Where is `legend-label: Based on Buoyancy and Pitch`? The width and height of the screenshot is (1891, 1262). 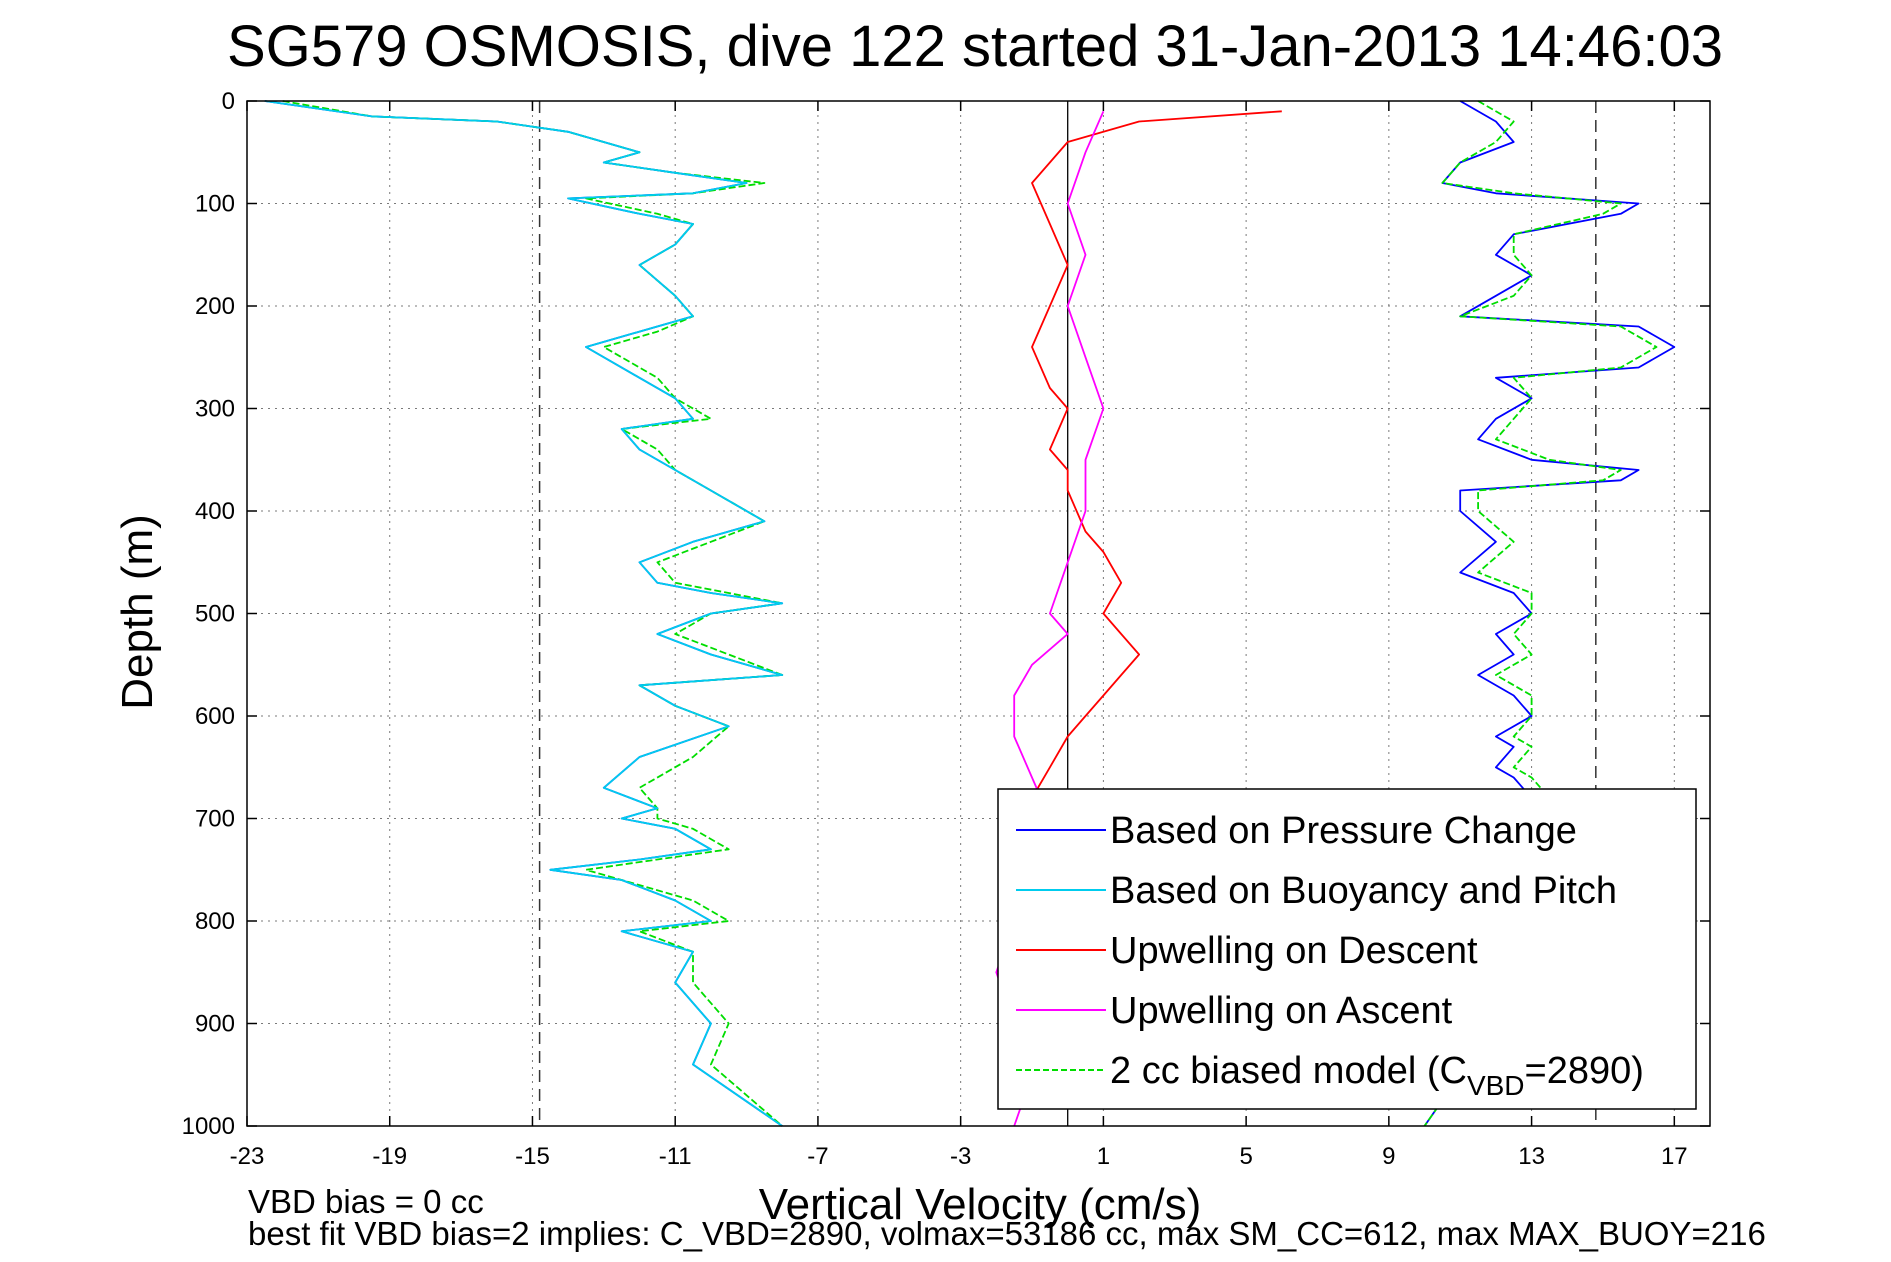 legend-label: Based on Buoyancy and Pitch is located at coordinates (1363, 891).